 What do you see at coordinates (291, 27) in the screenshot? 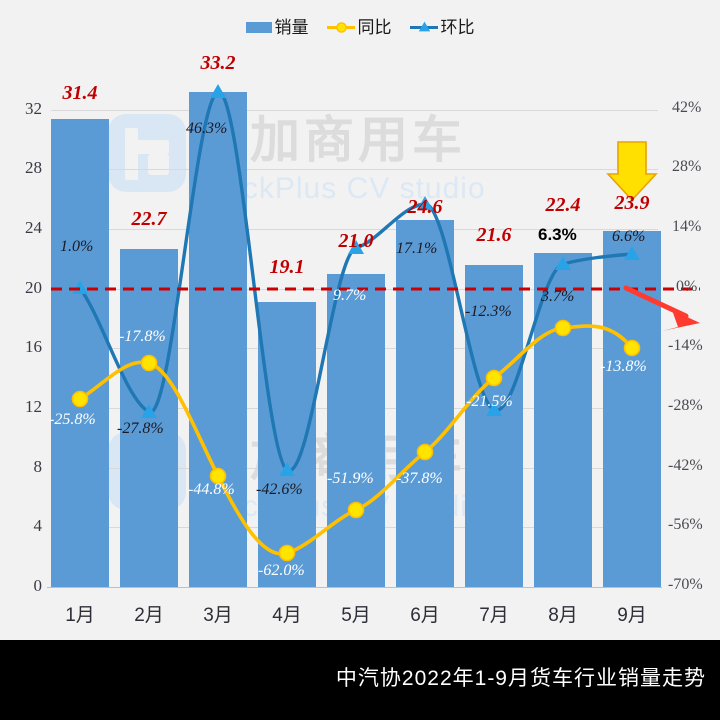
I see `legend-label-sales: 销量` at bounding box center [291, 27].